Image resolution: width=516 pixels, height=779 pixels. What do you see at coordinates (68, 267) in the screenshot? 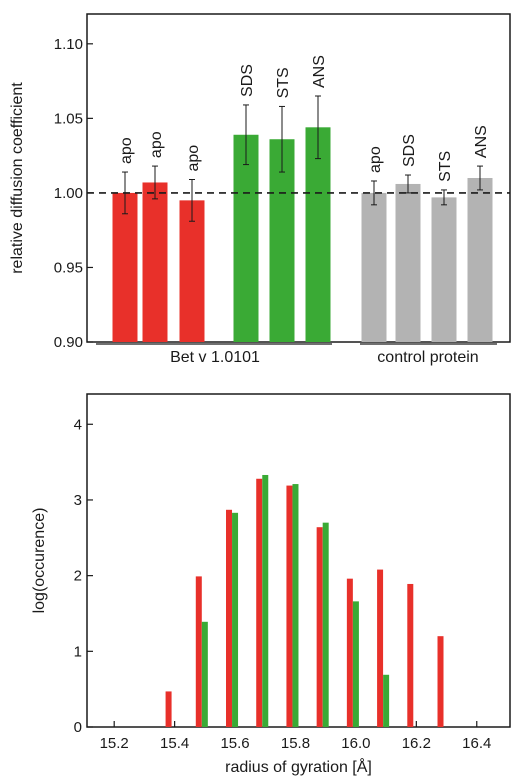
I see `y-tick-label: 0.95` at bounding box center [68, 267].